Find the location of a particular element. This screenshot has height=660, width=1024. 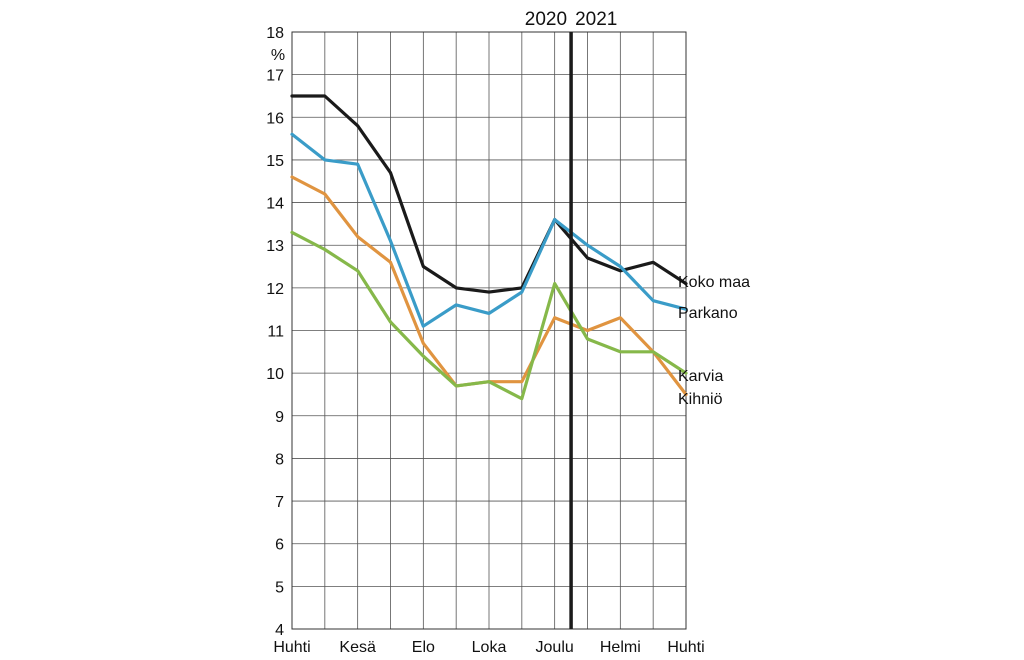

y-tick-label: 17 is located at coordinates (275, 76).